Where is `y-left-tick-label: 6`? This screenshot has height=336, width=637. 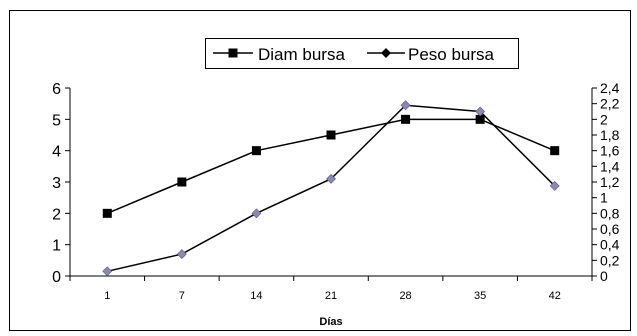 y-left-tick-label: 6 is located at coordinates (56, 89).